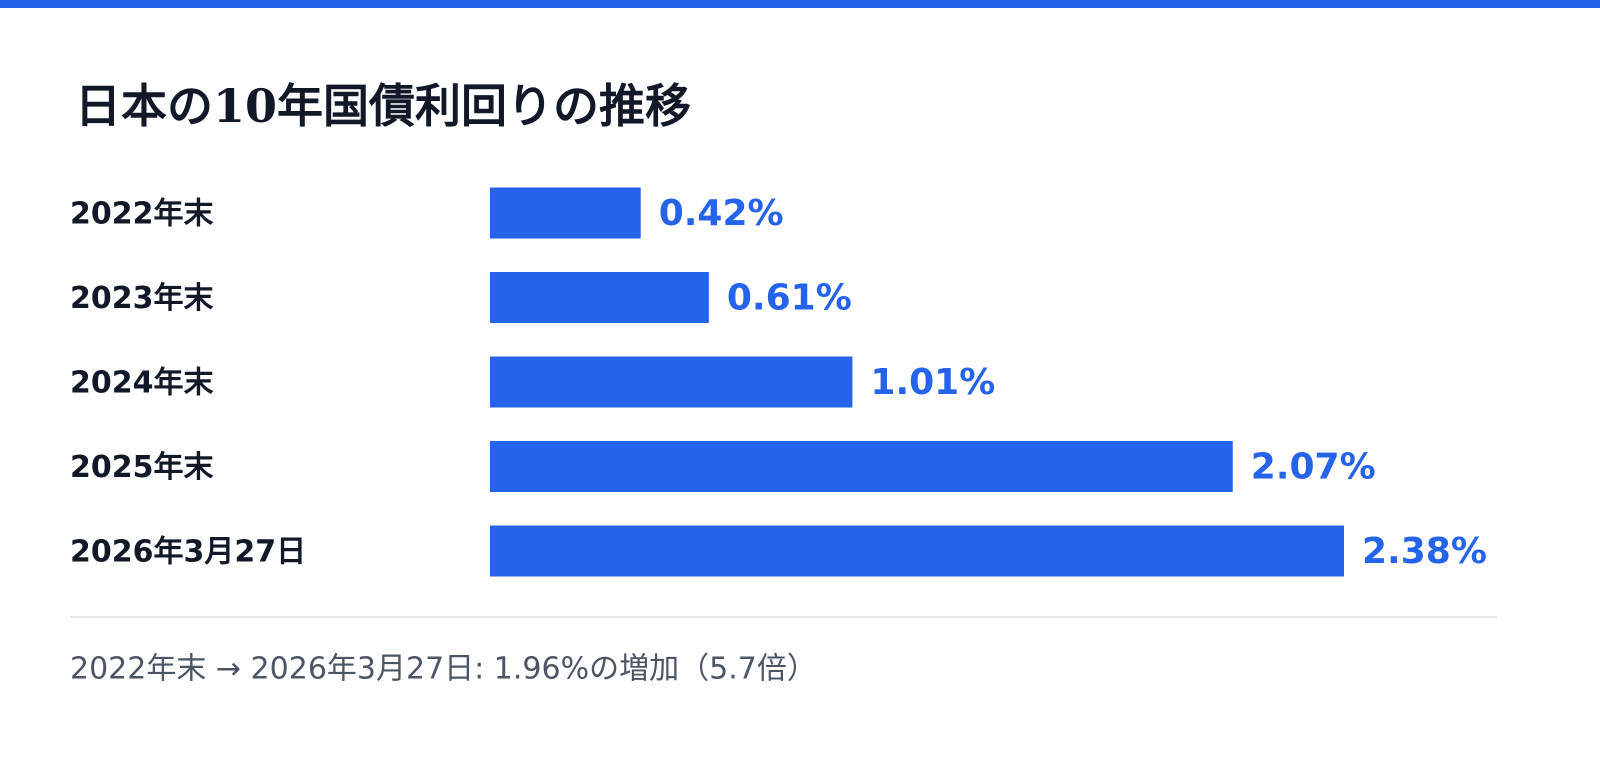 This screenshot has width=1600, height=771. Describe the element at coordinates (800, 4) in the screenshot. I see `top-accent` at that location.